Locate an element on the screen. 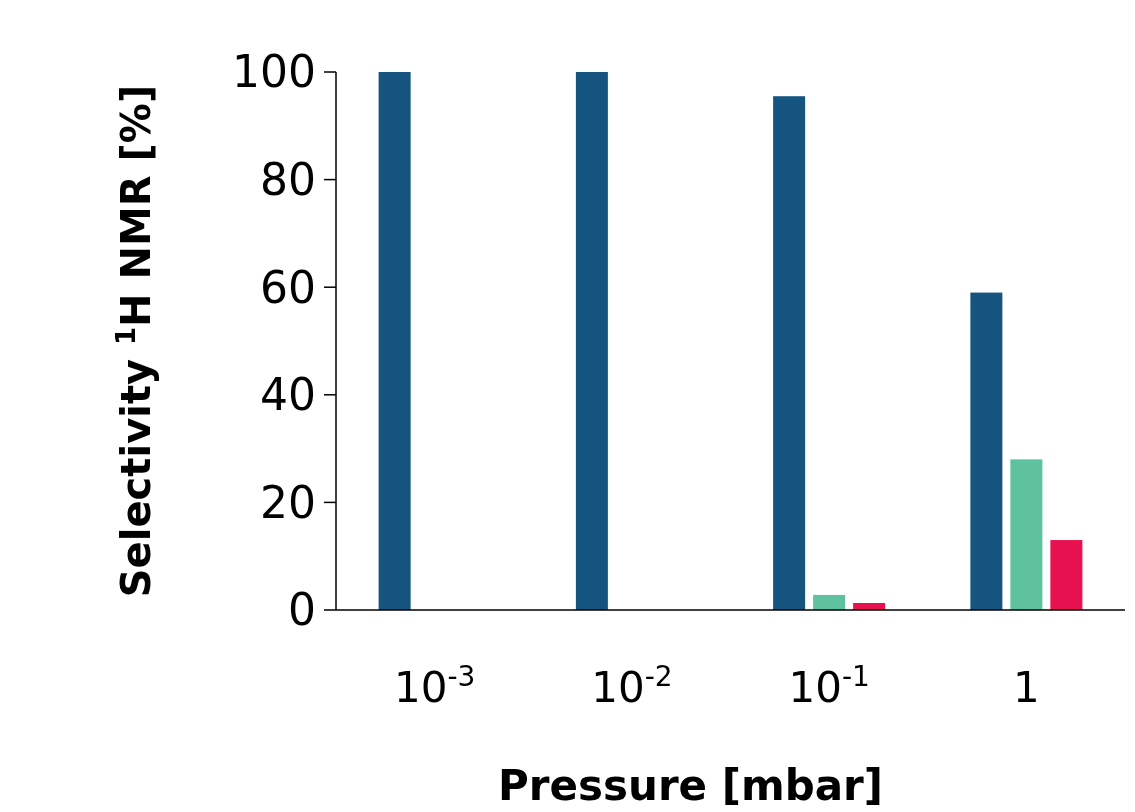 The image size is (1135, 812). x-tick-label: 1 is located at coordinates (1026, 687).